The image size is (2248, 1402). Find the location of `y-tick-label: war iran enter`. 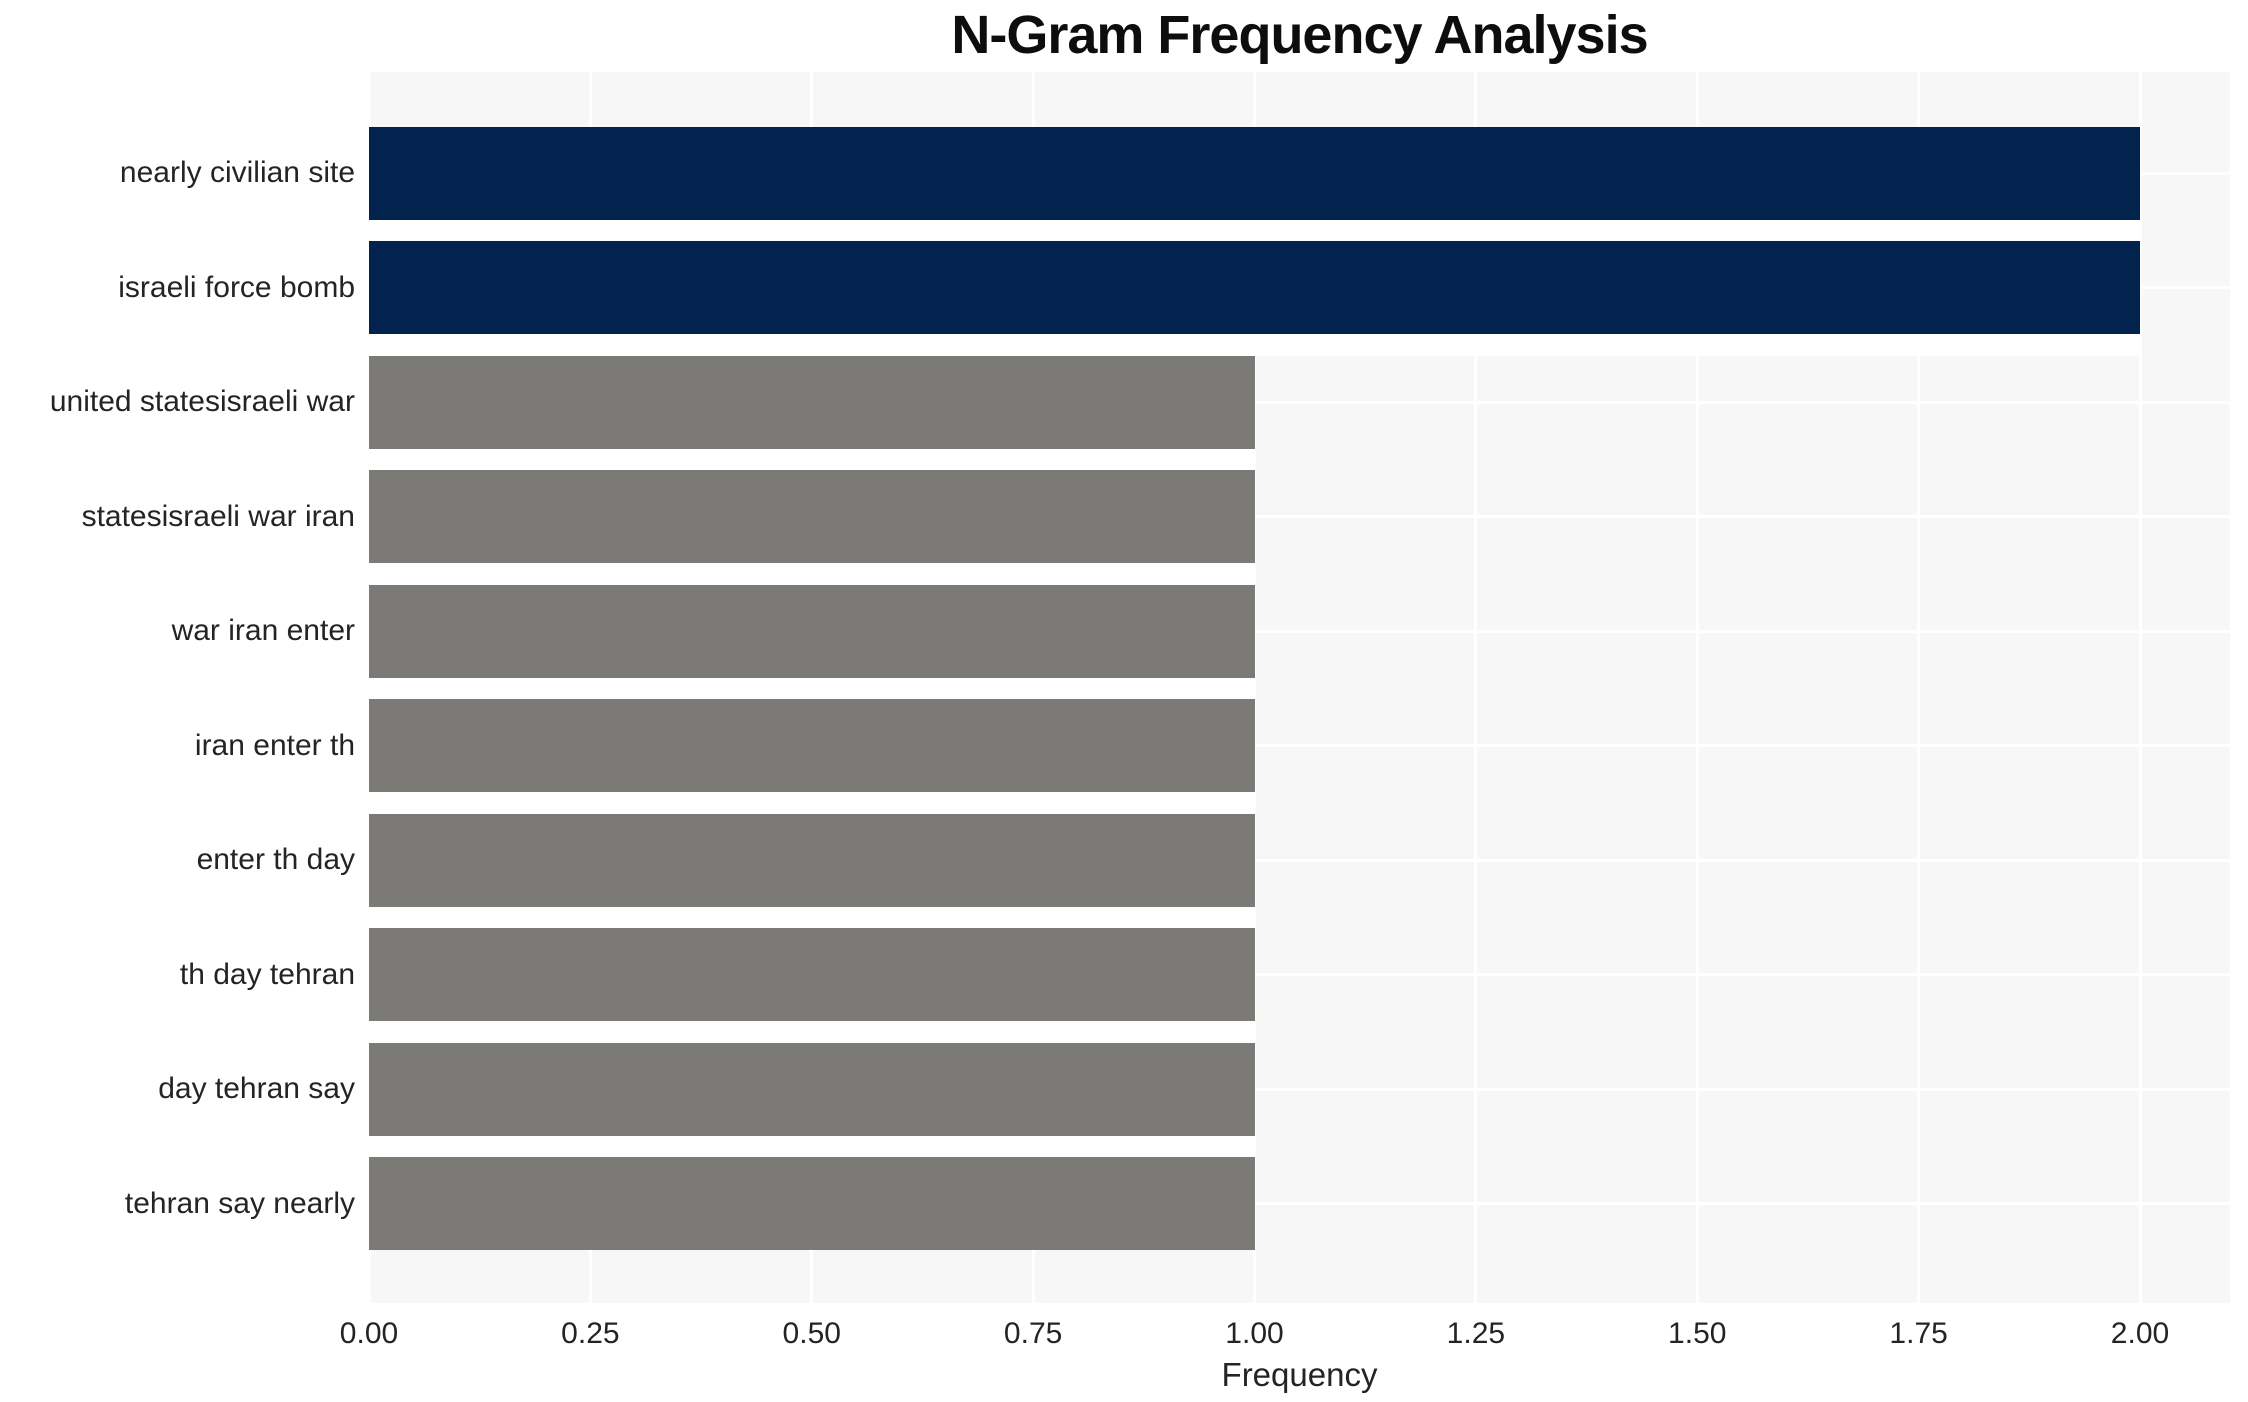

y-tick-label: war iran enter is located at coordinates (263, 630).